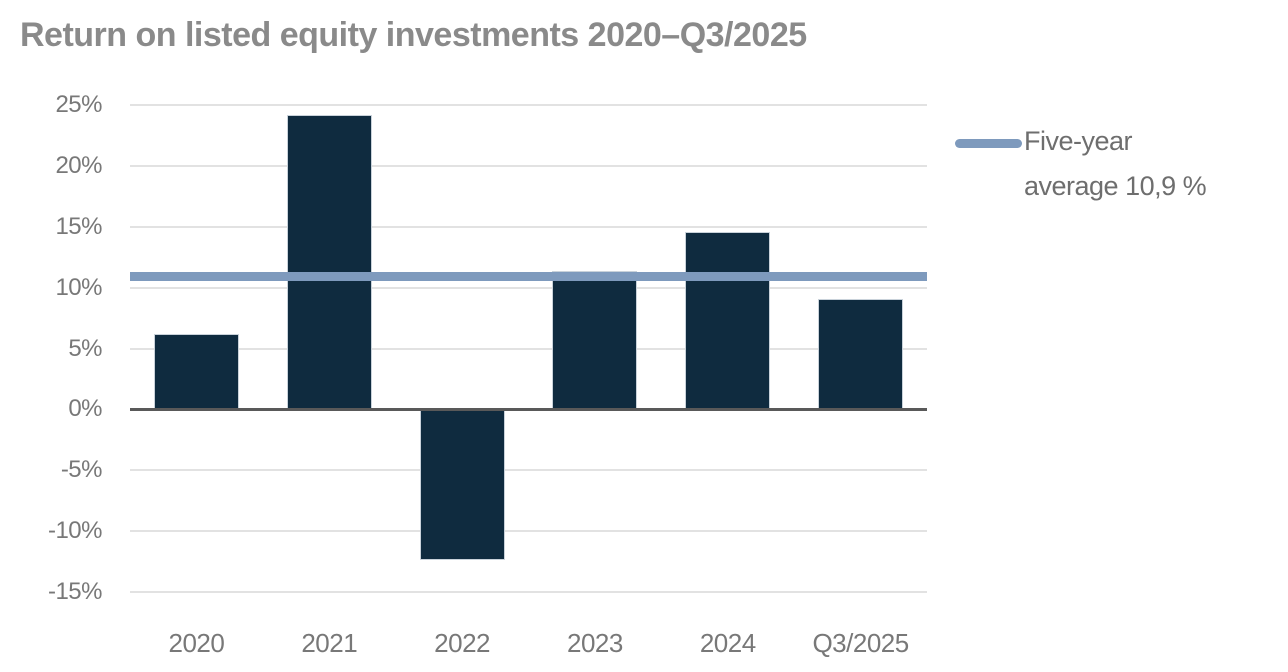  Describe the element at coordinates (78, 104) in the screenshot. I see `y-tick-label-25: 25%` at that location.